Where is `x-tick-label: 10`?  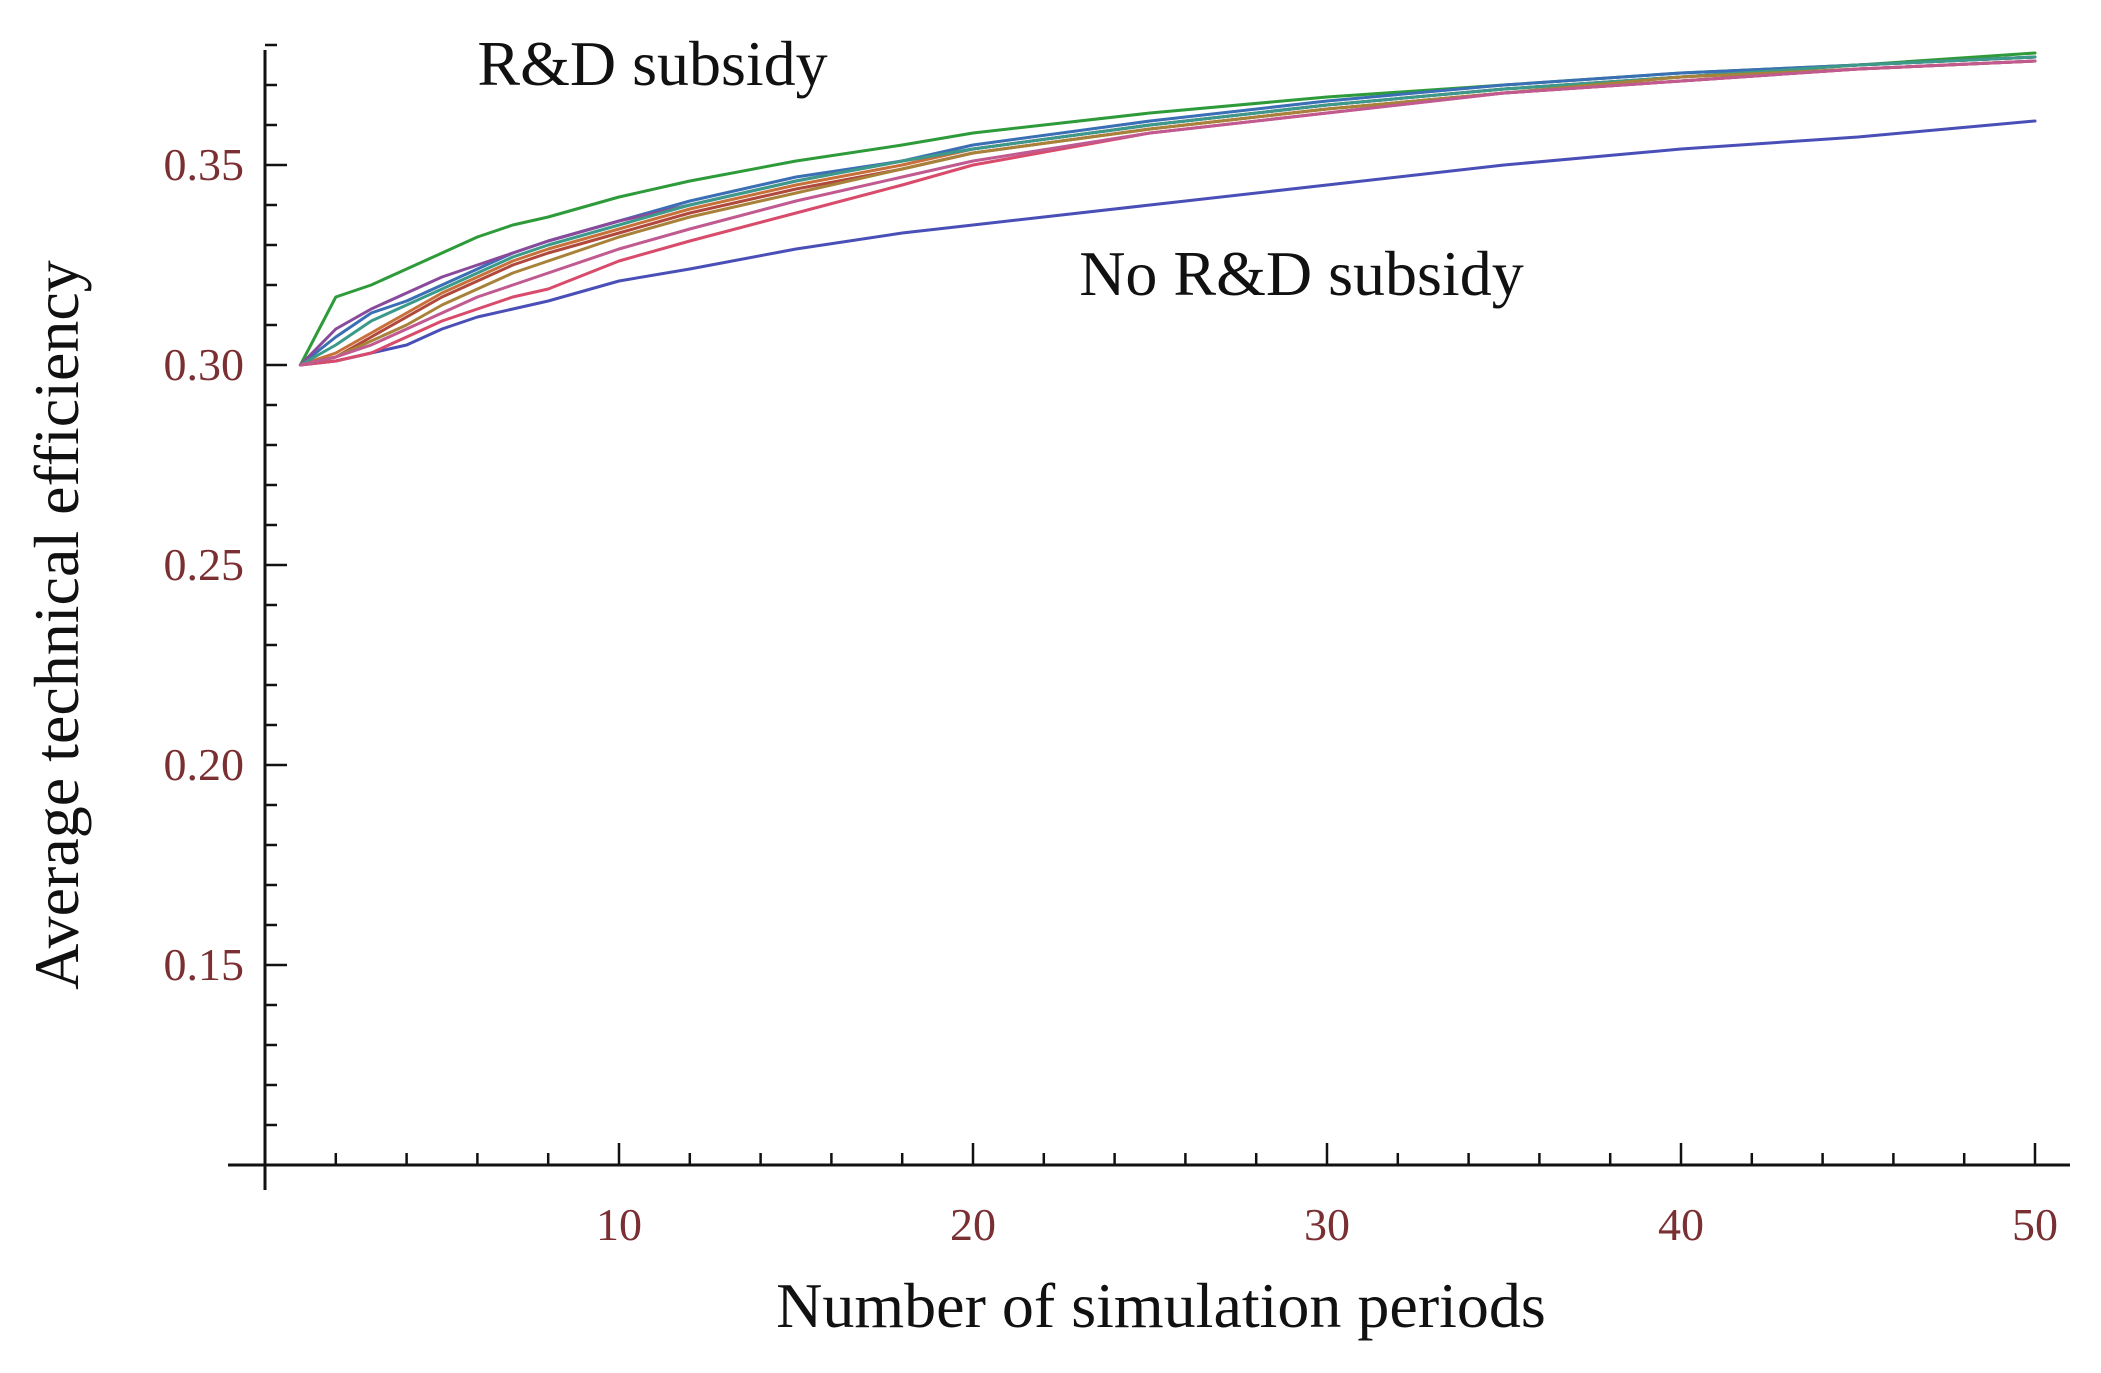
x-tick-label: 10 is located at coordinates (619, 1224).